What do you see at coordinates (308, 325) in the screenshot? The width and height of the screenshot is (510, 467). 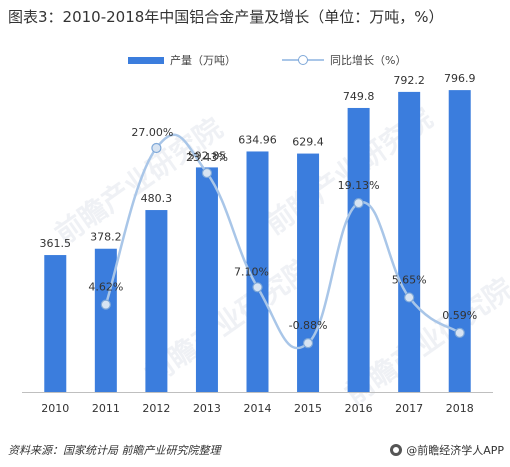 I see `growth-value-label-2015: -0.88%` at bounding box center [308, 325].